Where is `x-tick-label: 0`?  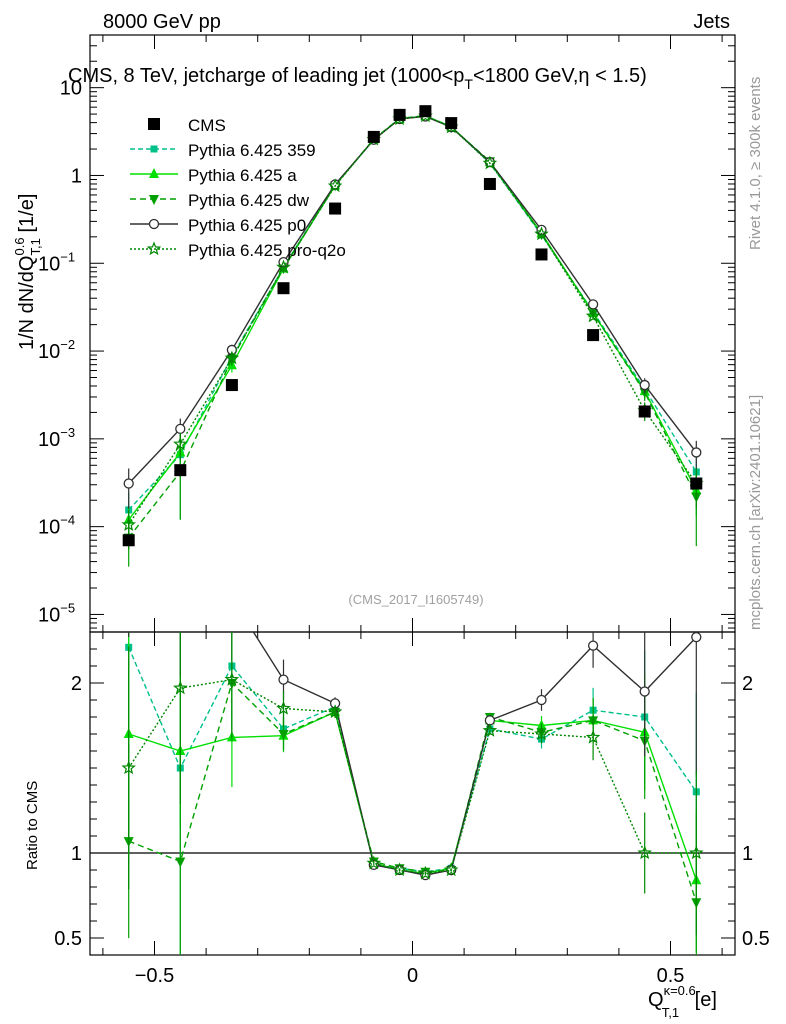
x-tick-label: 0 is located at coordinates (412, 976).